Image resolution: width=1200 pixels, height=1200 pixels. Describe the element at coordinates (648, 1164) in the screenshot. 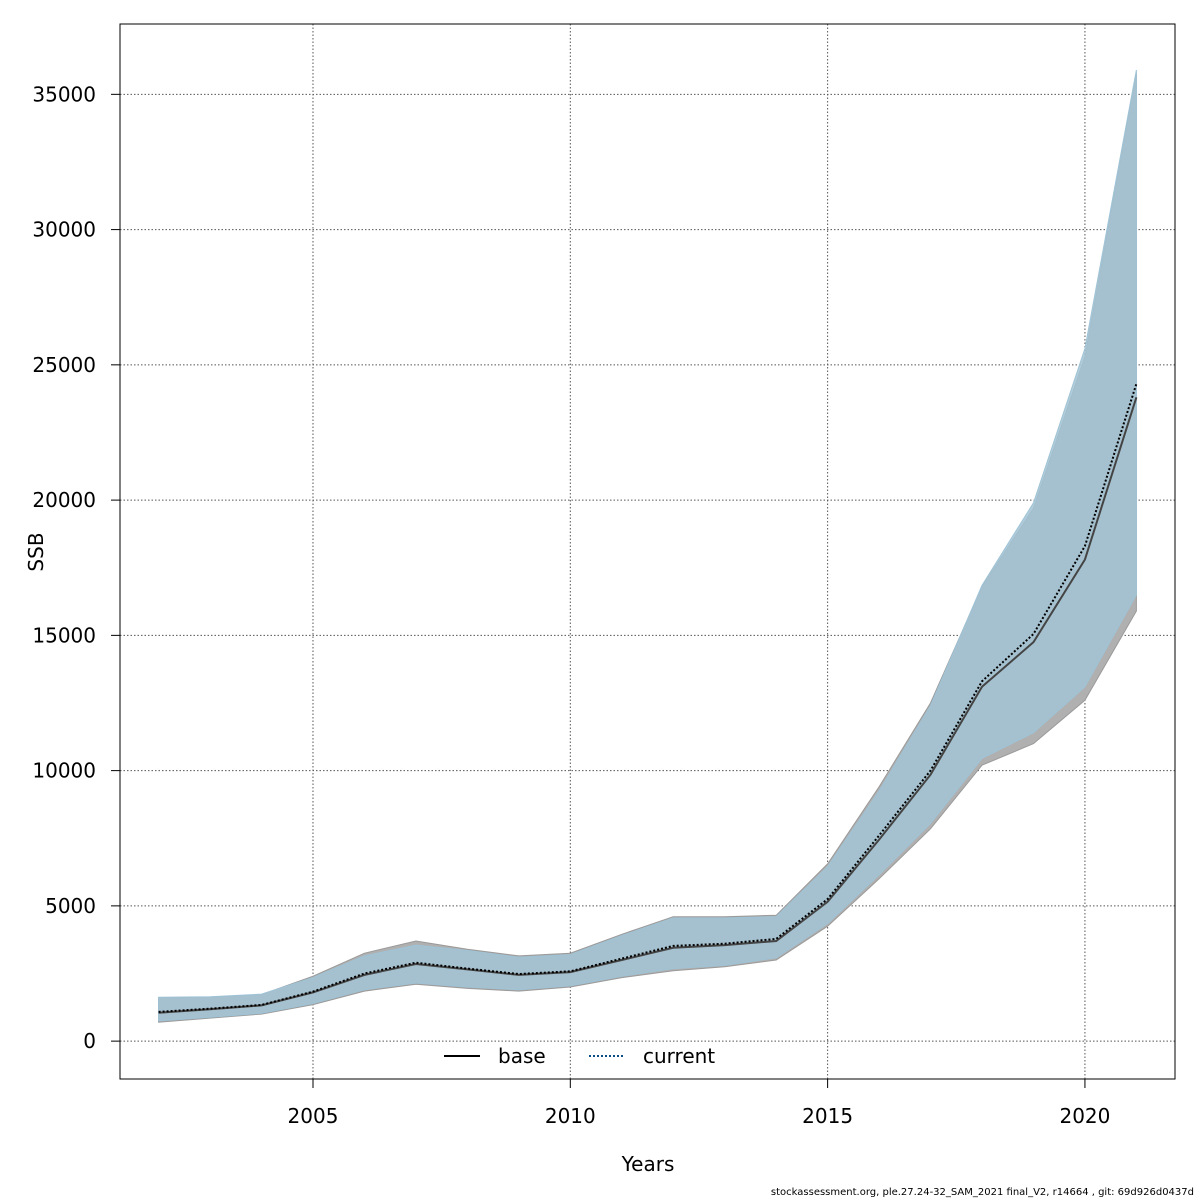

I see `x-axis-title: Years` at that location.